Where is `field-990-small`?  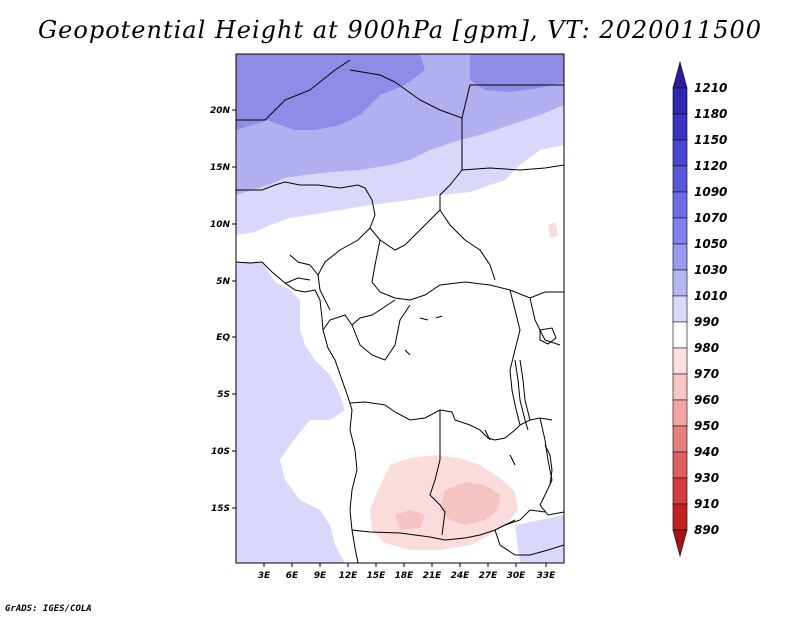 field-990-small is located at coordinates (553, 230).